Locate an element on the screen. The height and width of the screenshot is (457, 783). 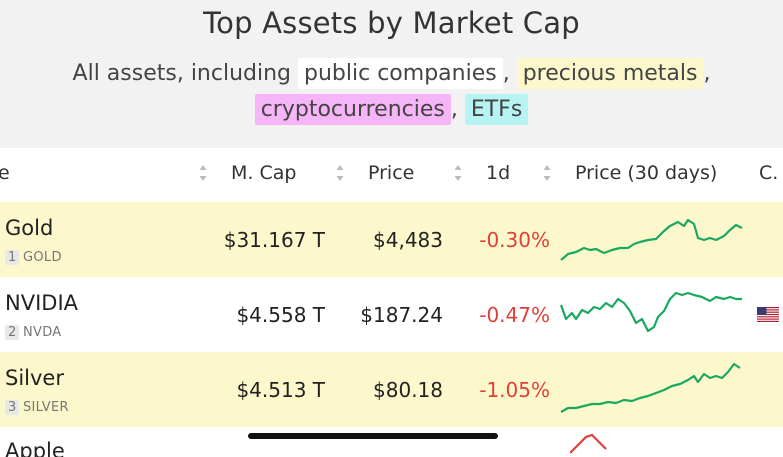
column-header-market-cap: M. Cap is located at coordinates (264, 173).